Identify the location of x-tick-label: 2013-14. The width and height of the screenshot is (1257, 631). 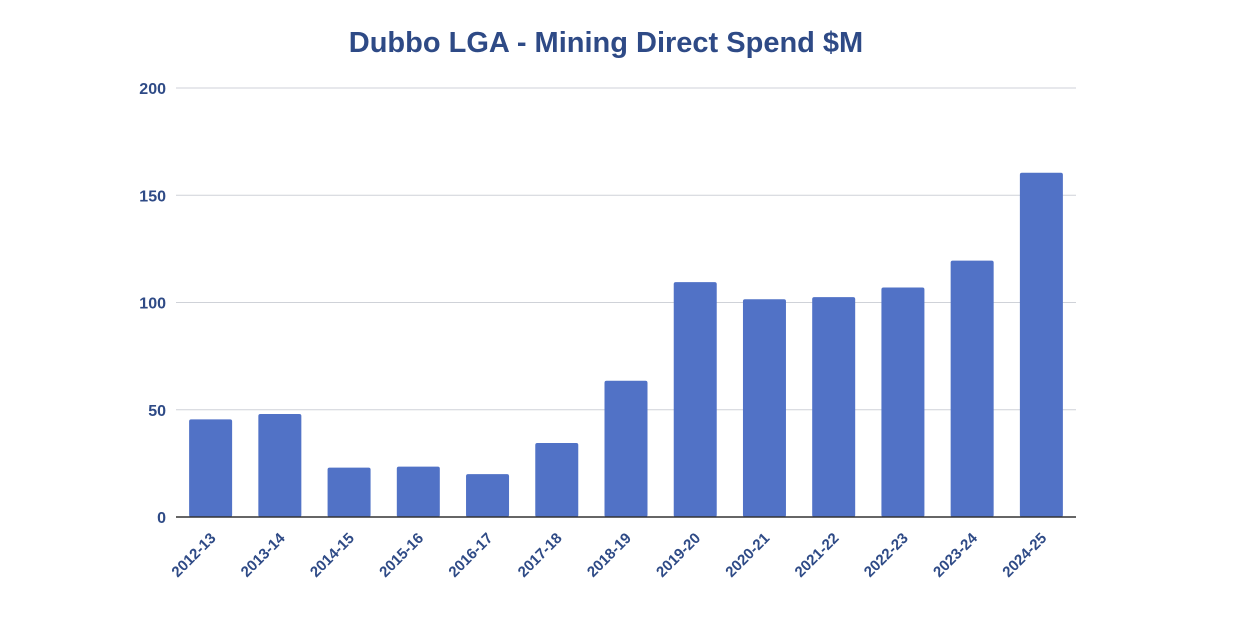
(263, 554).